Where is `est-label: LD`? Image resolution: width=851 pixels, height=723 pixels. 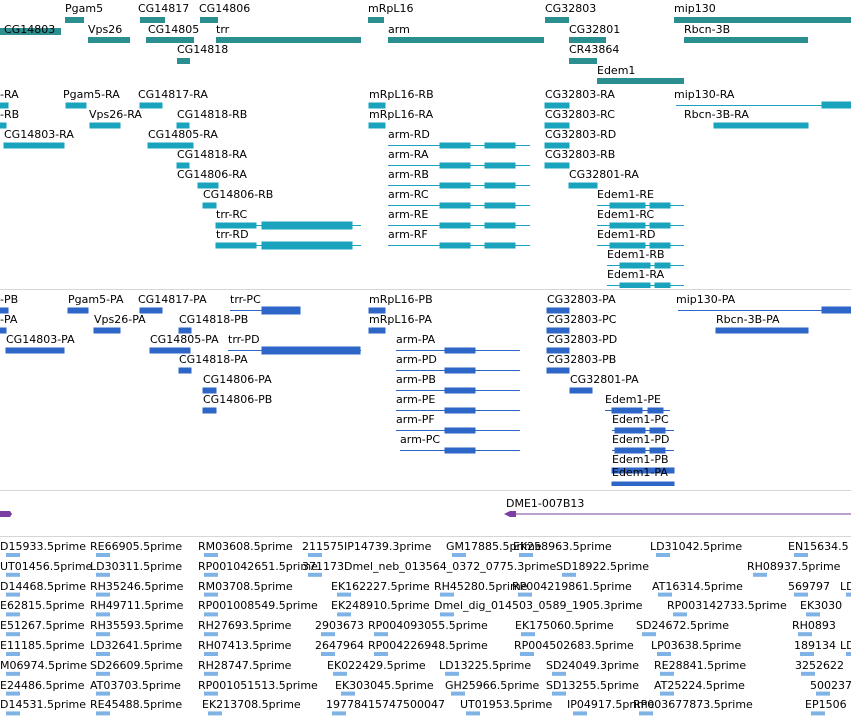 est-label: LD is located at coordinates (845, 586).